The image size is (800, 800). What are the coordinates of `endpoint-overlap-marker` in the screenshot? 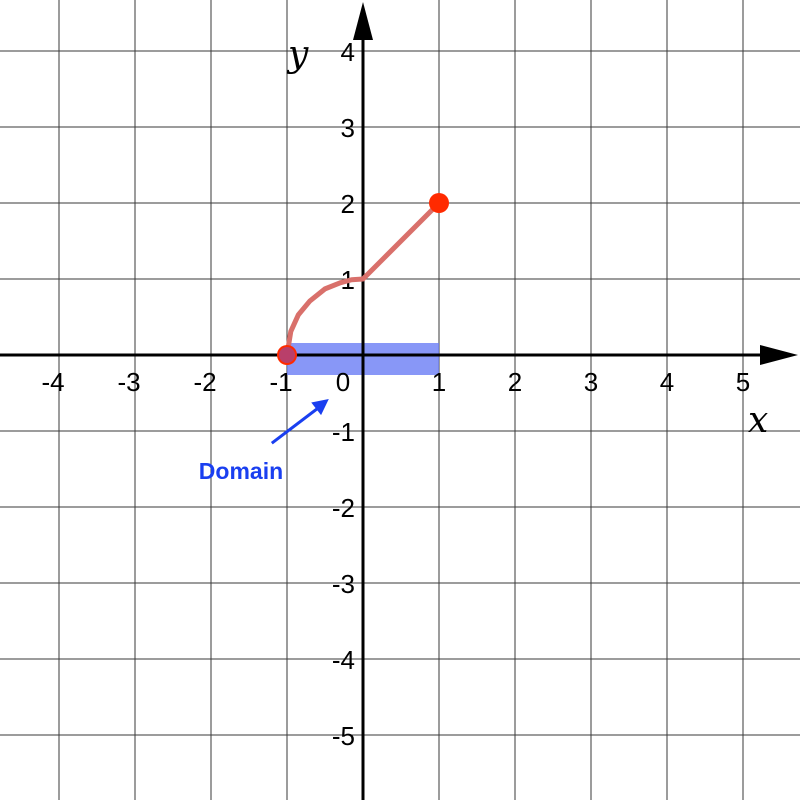 It's located at (287, 355).